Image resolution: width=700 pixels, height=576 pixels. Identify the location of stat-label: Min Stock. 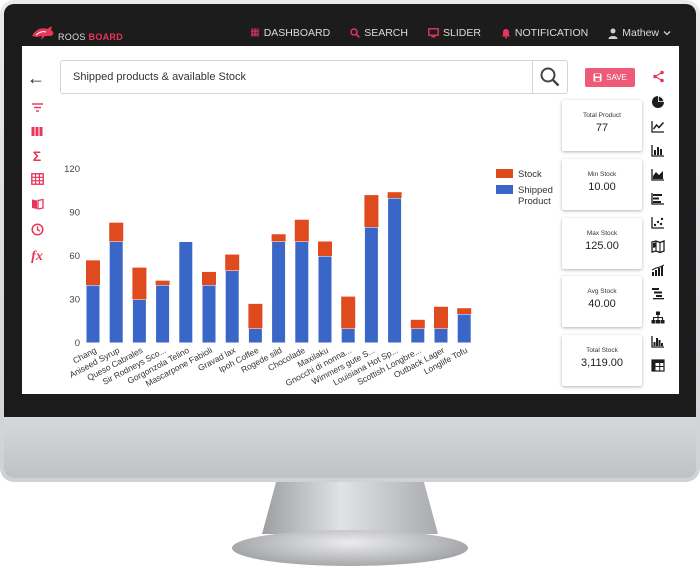
(602, 174).